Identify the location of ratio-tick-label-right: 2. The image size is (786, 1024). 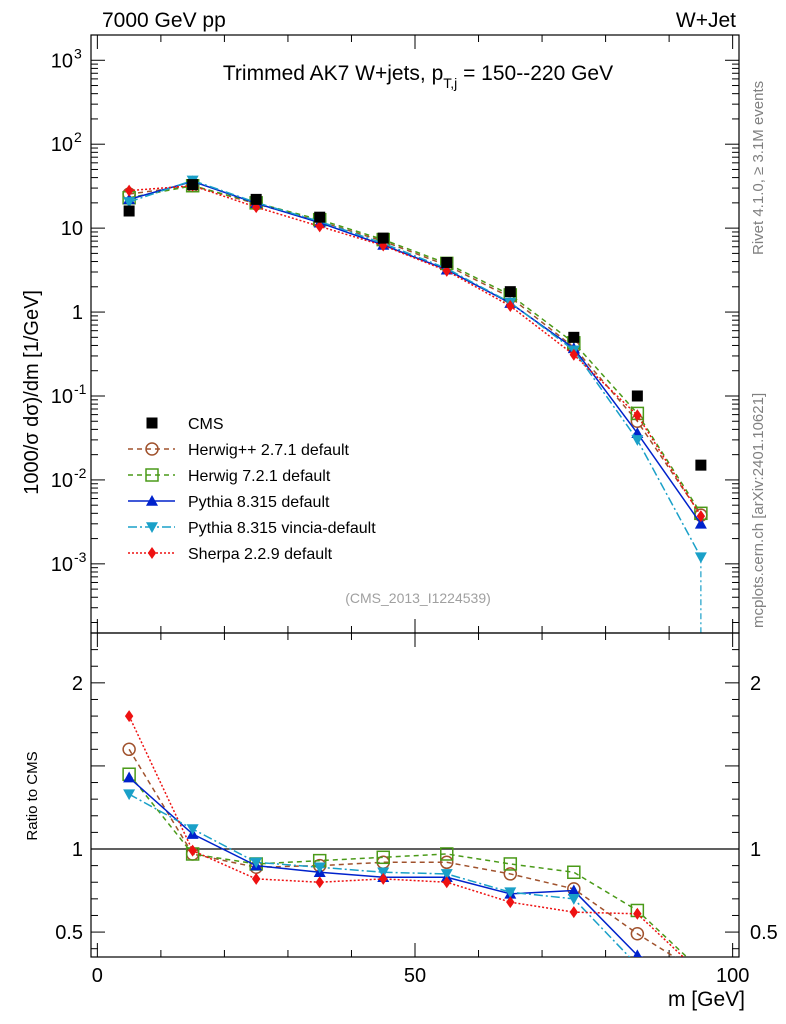
(755, 684).